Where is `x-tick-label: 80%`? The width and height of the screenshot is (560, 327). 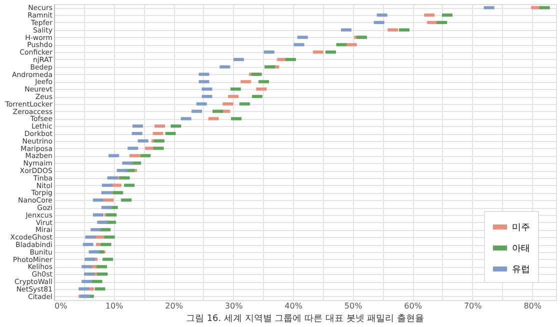 x-tick-label: 80% is located at coordinates (533, 306).